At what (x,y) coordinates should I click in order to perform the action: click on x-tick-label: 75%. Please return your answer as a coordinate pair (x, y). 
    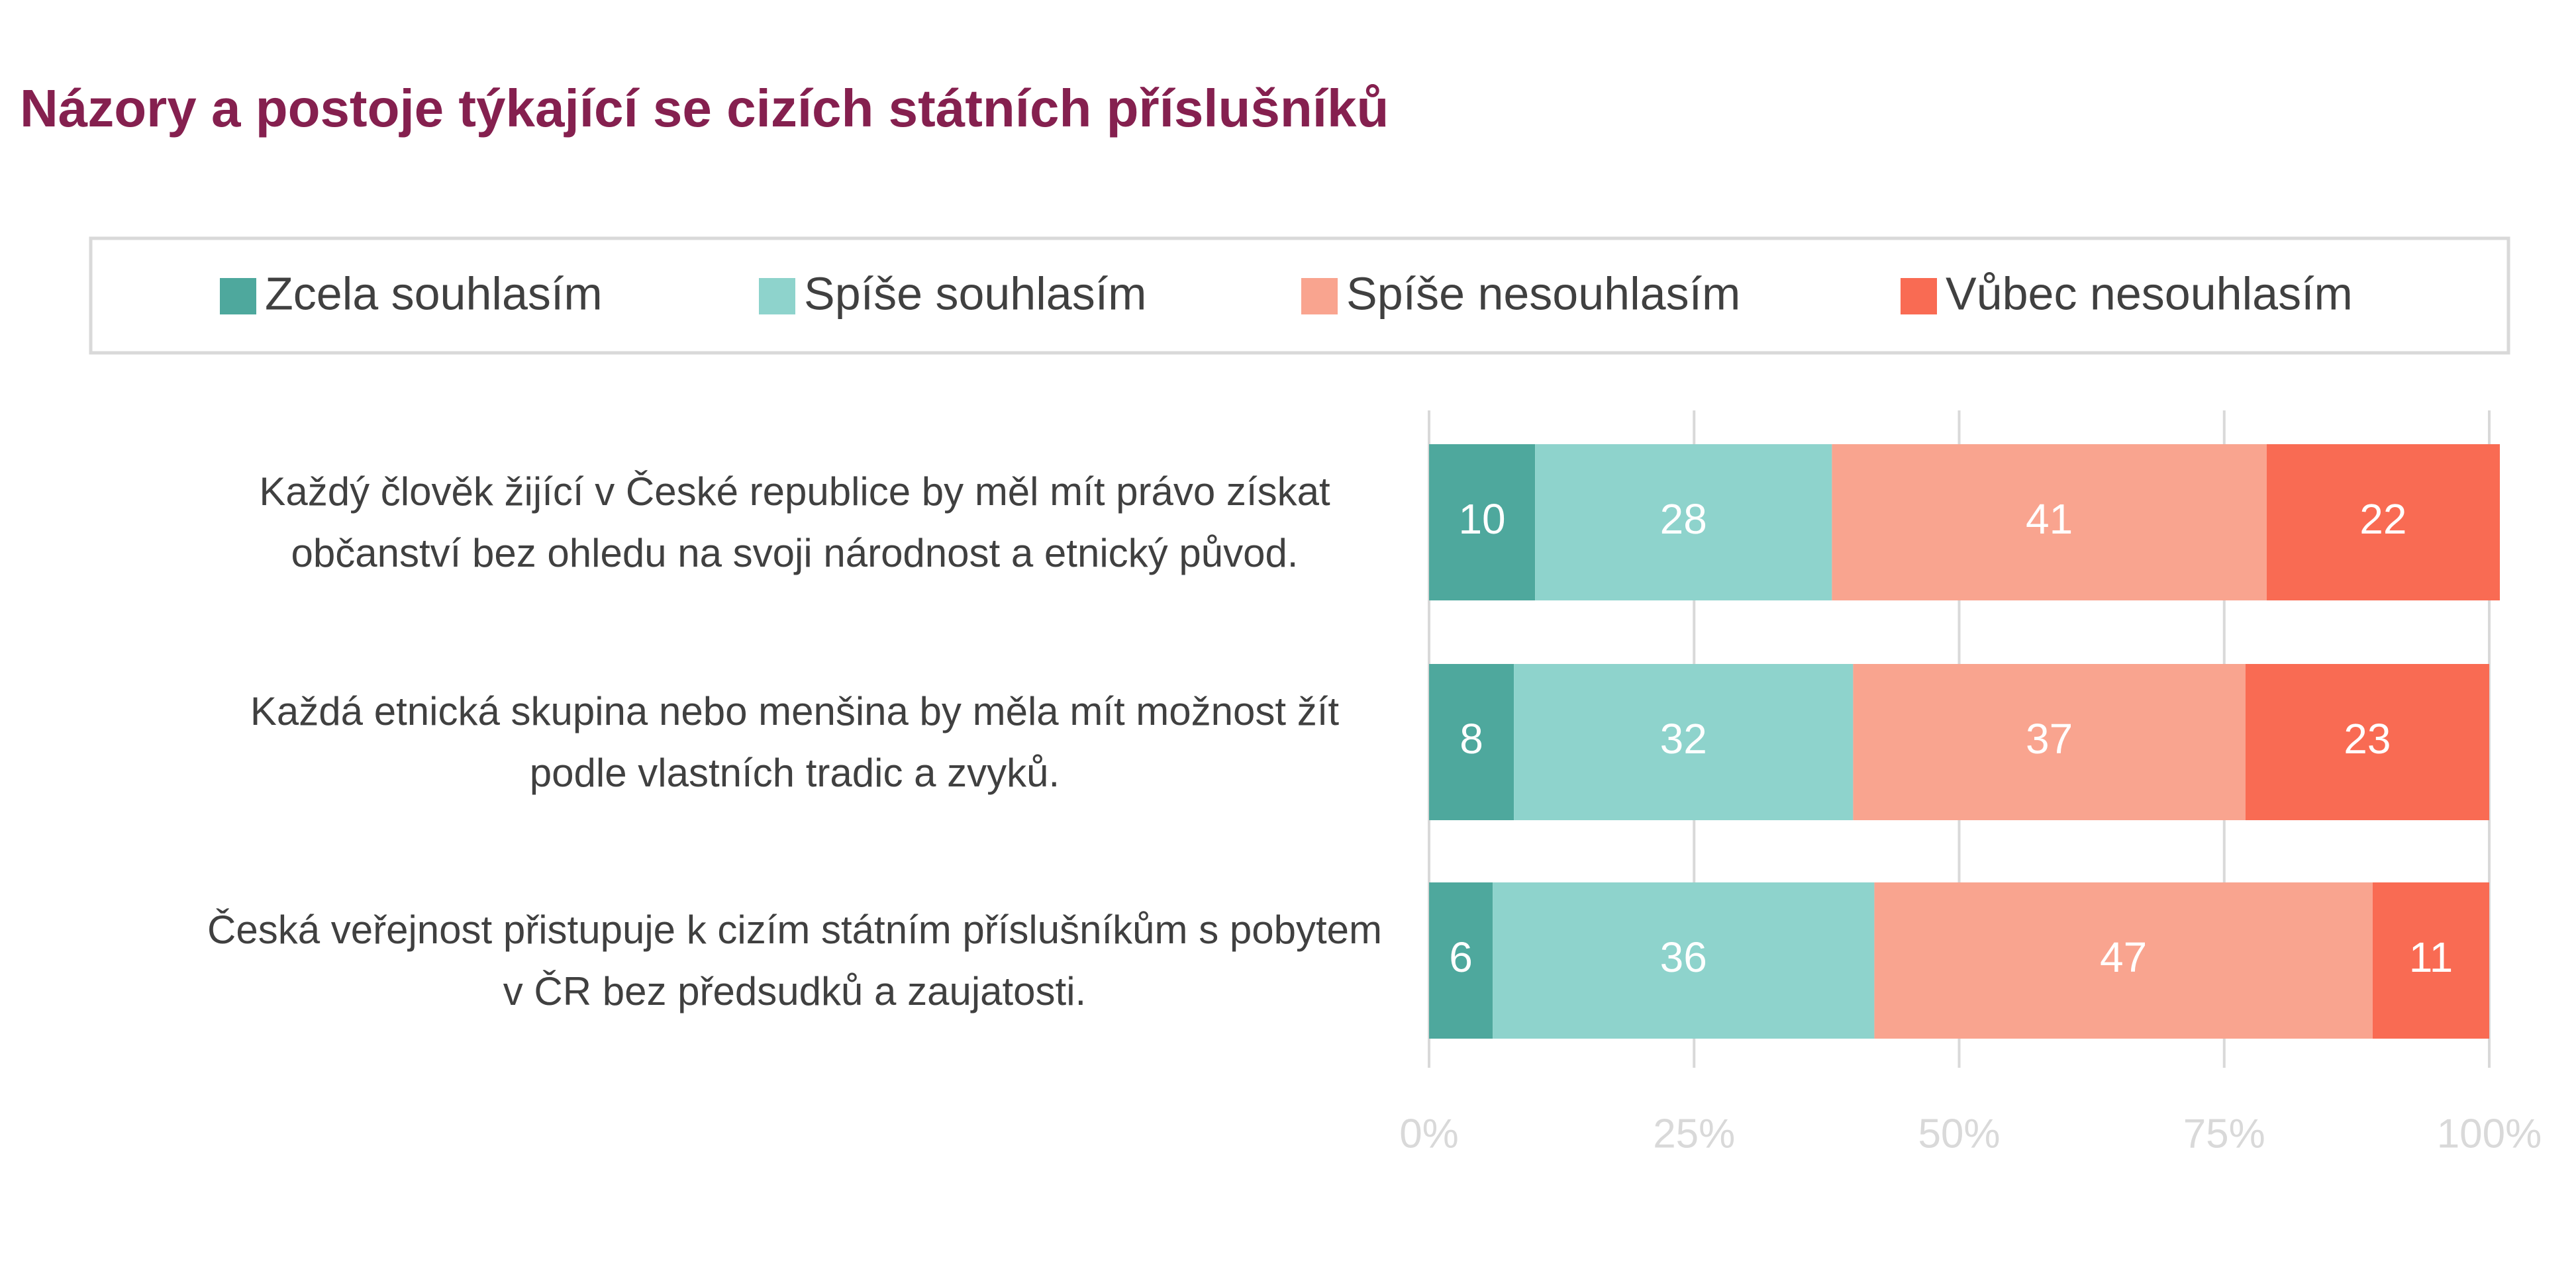
    Looking at the image, I should click on (2224, 1134).